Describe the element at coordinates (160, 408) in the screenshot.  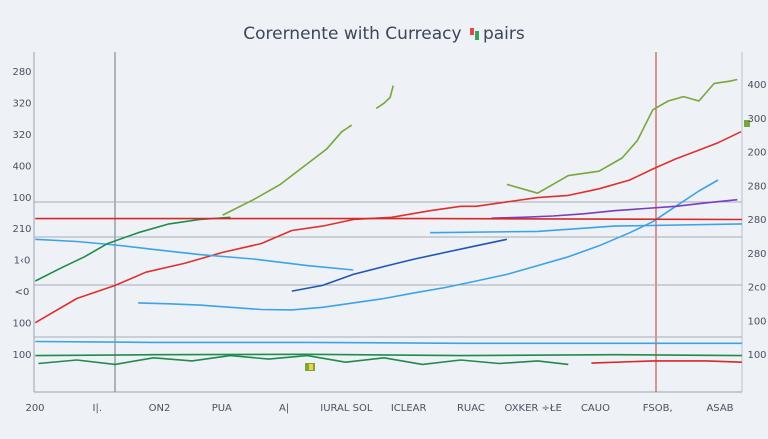
I see `x-tick-2: ON2` at that location.